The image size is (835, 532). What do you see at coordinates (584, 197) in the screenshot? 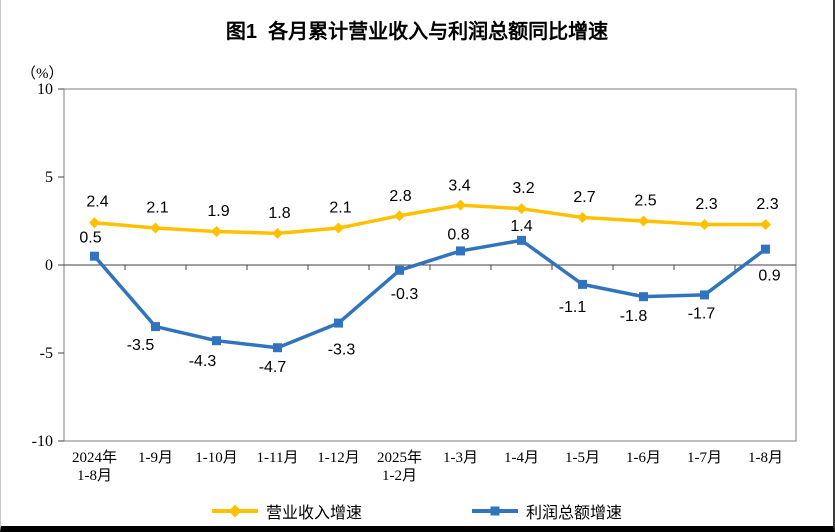
I see `data-label: 2.7` at bounding box center [584, 197].